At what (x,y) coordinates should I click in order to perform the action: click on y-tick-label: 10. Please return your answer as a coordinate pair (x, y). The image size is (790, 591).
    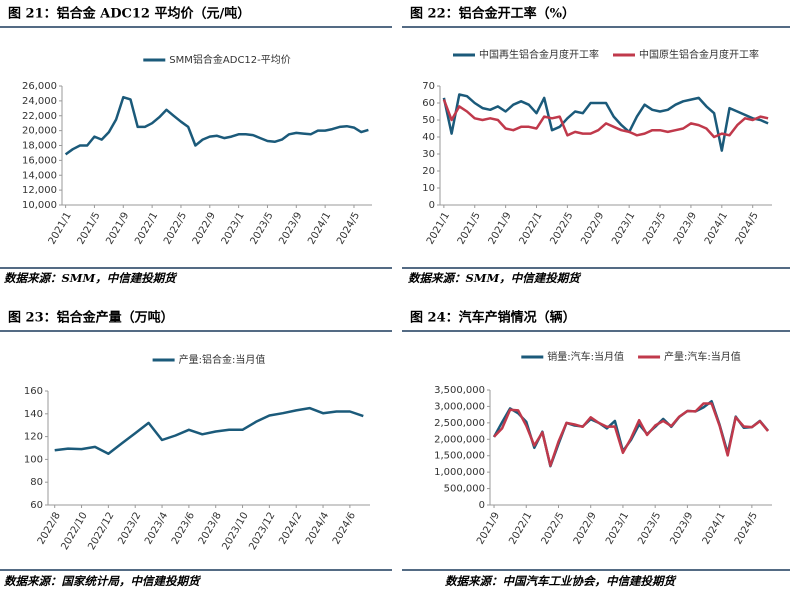
    Looking at the image, I should click on (428, 188).